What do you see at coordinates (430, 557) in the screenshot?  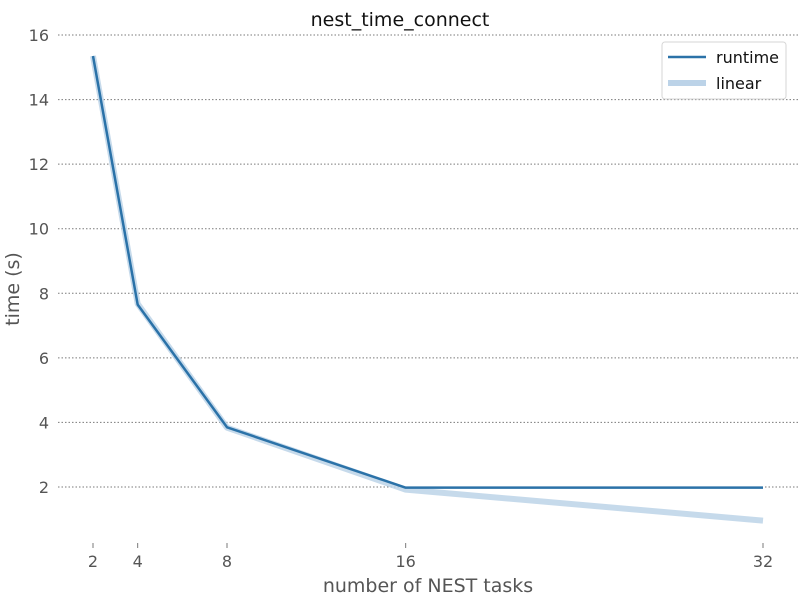 I see `x-axis-ticks: 2 4 8 16 32` at bounding box center [430, 557].